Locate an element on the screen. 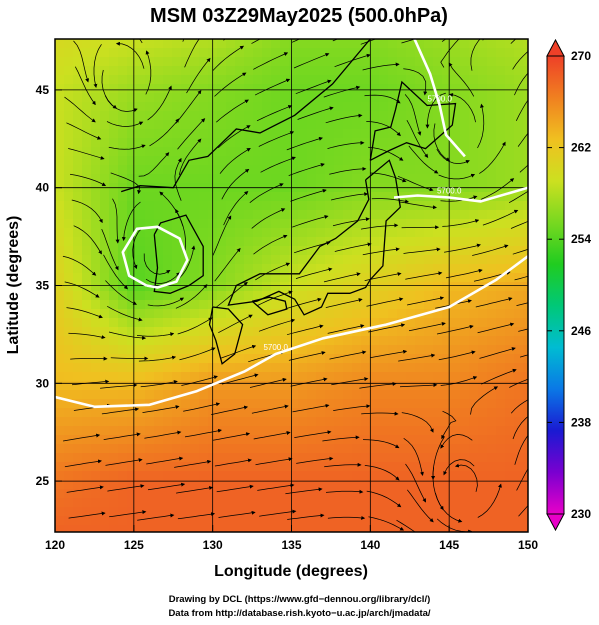  x-axis-label: Longitude (degrees) is located at coordinates (291, 571).